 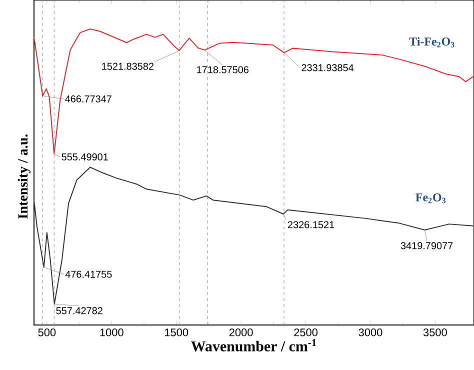 I want to click on annotation: 555.49901, so click(x=85, y=156).